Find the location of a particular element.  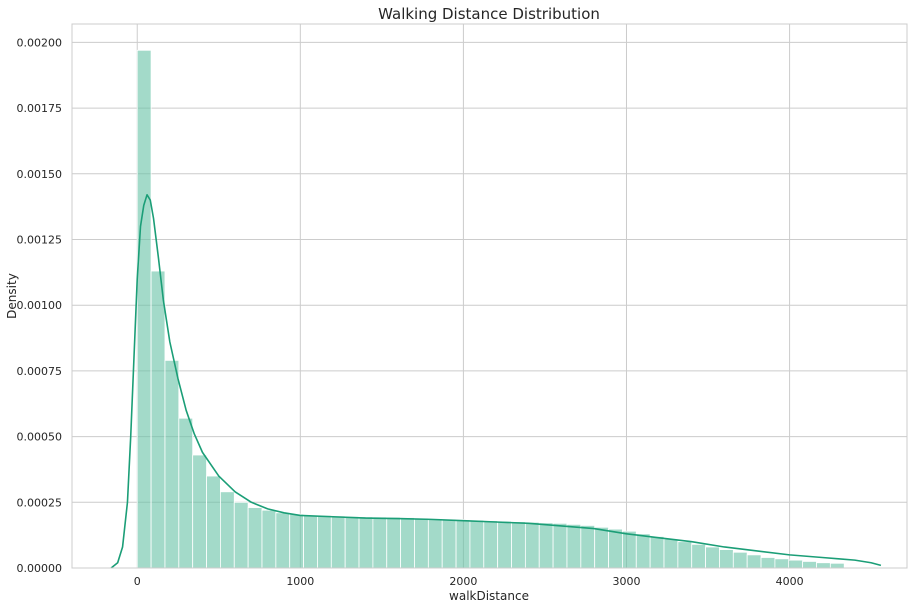

chart-title: Walking Distance Distribution is located at coordinates (489, 14).